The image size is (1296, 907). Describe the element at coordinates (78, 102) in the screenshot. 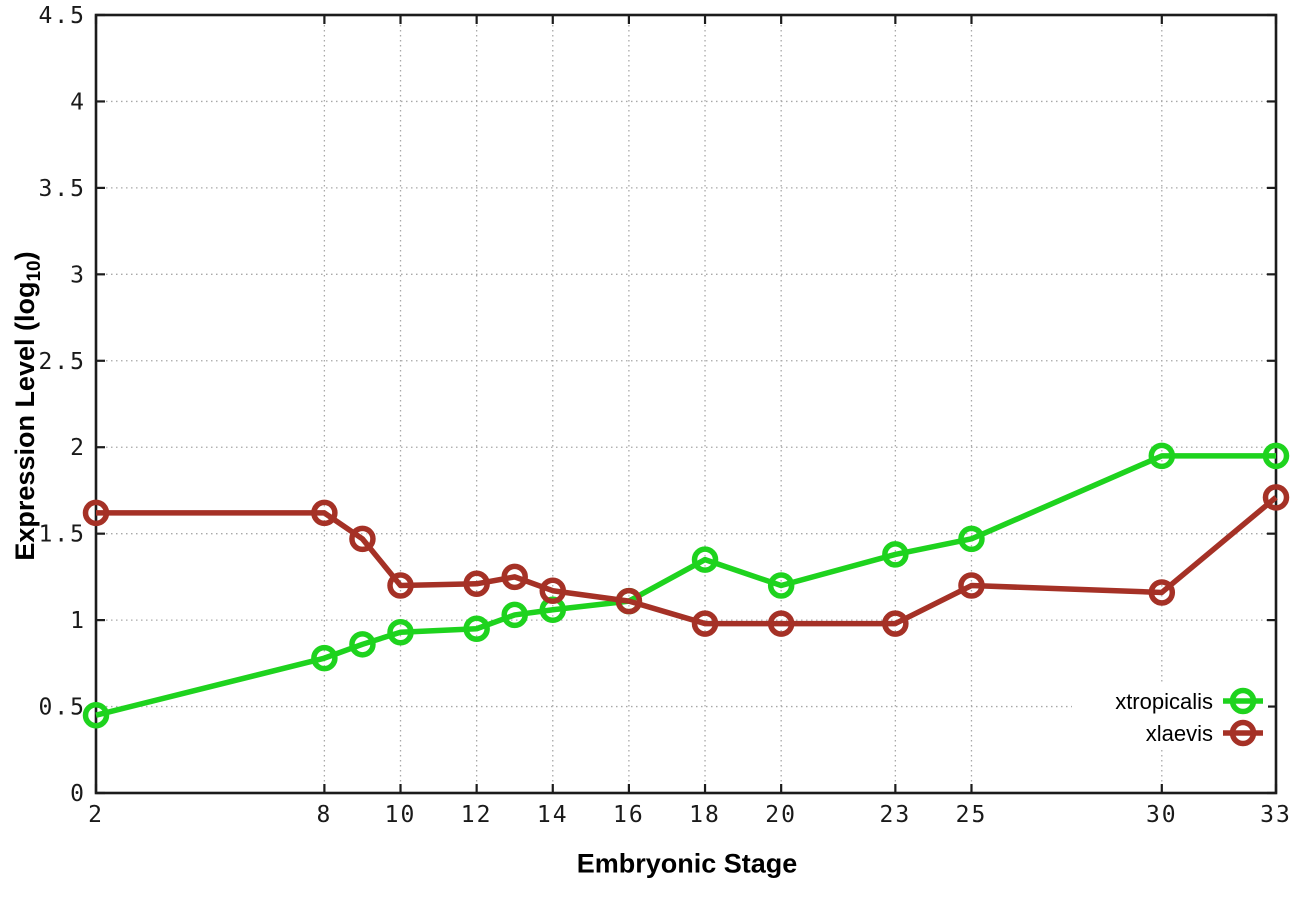

I see `y-tick-label: 4` at that location.